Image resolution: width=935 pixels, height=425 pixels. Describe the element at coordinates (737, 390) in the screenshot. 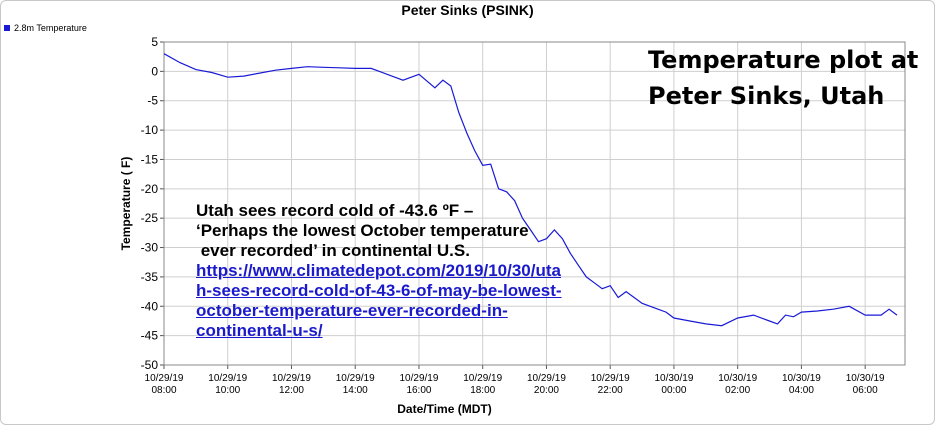

I see `x-tick-label-time: 02:00` at that location.